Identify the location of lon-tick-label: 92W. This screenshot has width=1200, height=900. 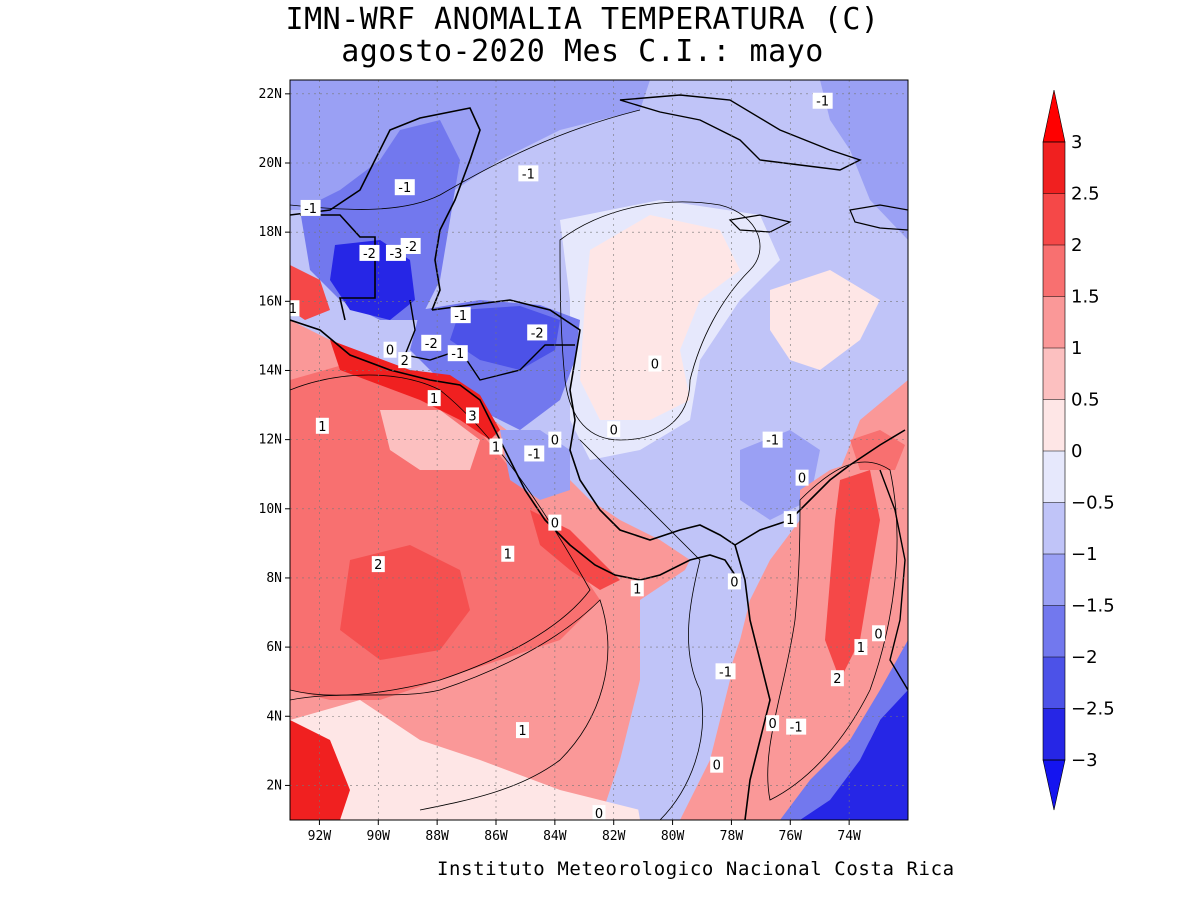
(320, 836).